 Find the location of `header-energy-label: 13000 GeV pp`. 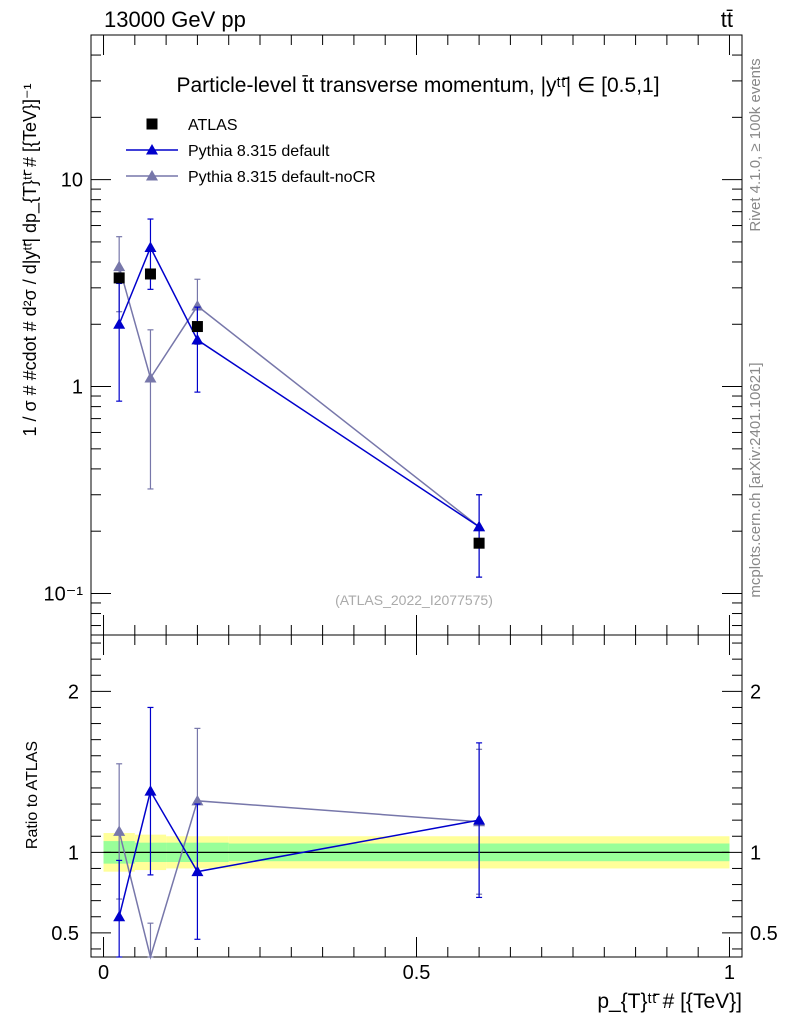

header-energy-label: 13000 GeV pp is located at coordinates (175, 19).